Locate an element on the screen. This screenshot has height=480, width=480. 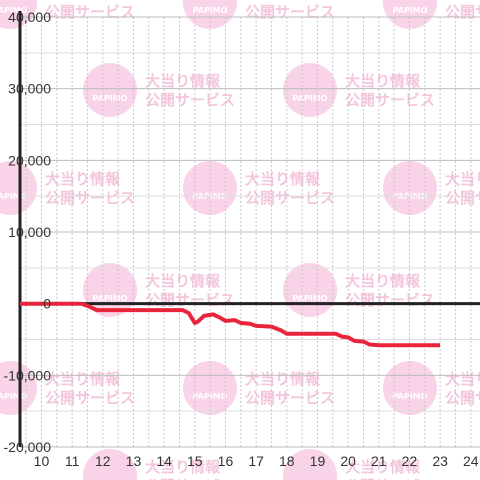
y-tick-label: 40,000 is located at coordinates (29, 17).